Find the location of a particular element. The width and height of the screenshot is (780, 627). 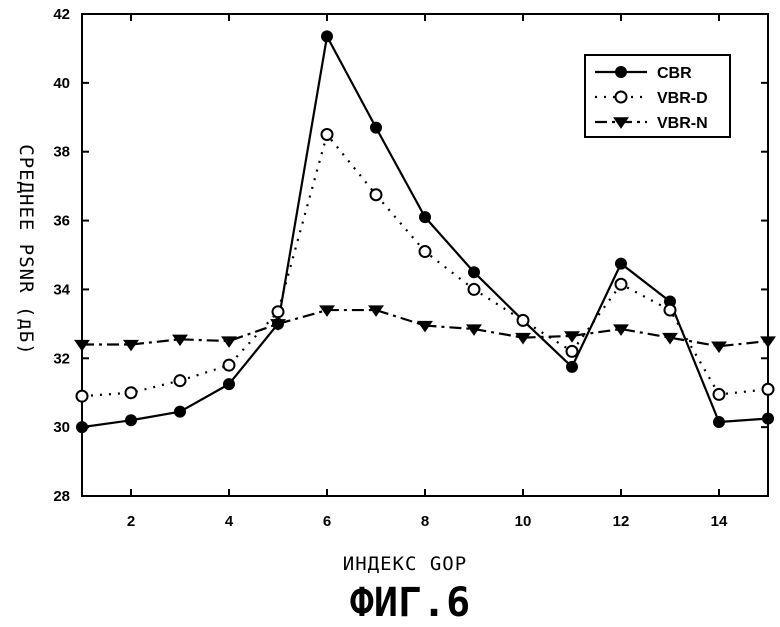

x-tick-label: 12 is located at coordinates (621, 521).